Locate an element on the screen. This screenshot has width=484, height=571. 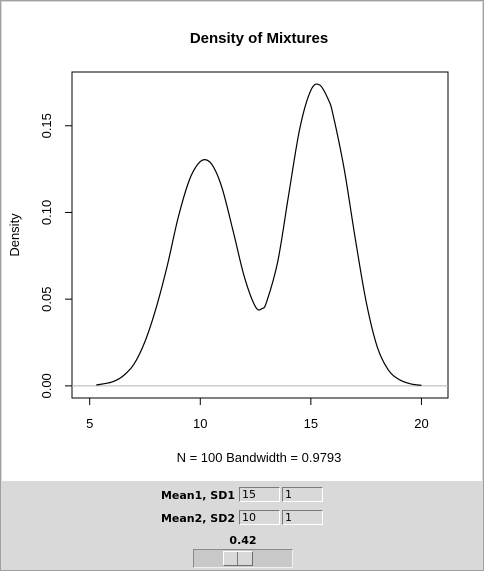
x-axis-label: N = 100 Bandwidth = 0.9793 is located at coordinates (259, 457).